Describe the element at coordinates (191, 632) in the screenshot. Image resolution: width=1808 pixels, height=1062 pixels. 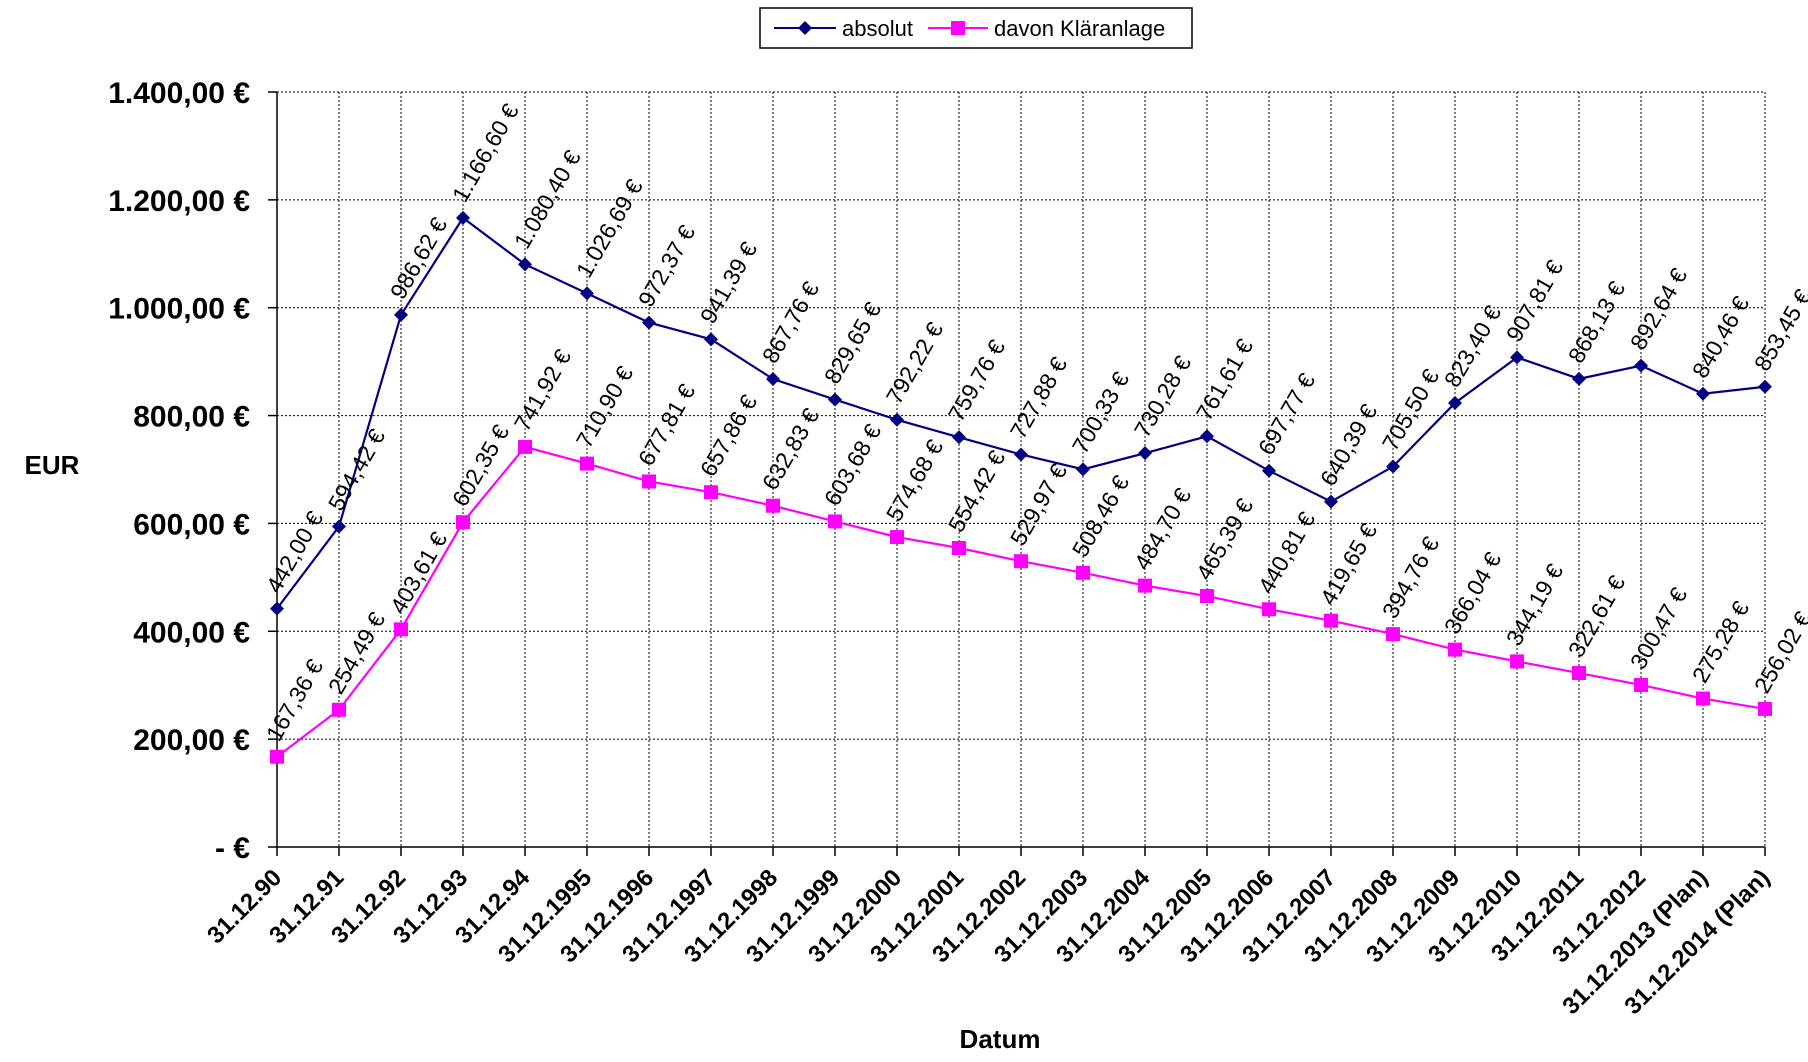
I see `y-tick-label: 400,00 €` at that location.